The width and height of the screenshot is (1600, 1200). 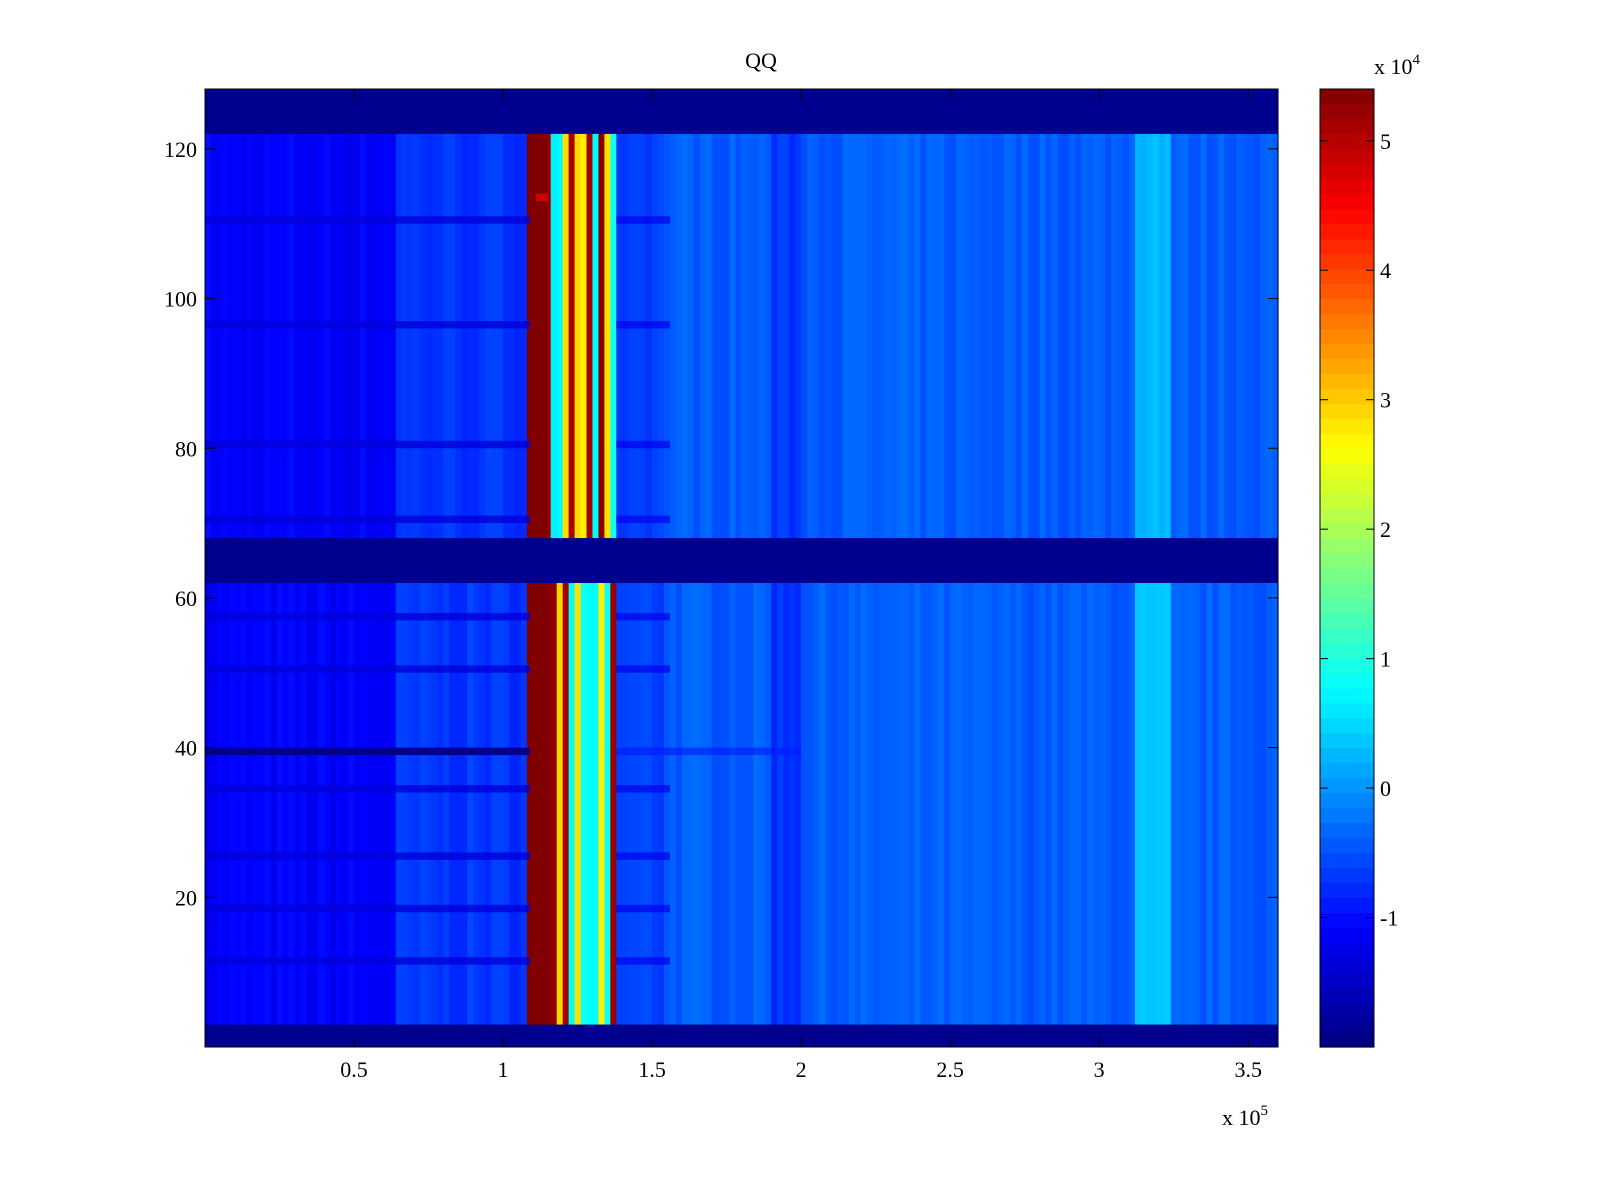 I want to click on colorbar-tick-label: 1, so click(x=1385, y=659).